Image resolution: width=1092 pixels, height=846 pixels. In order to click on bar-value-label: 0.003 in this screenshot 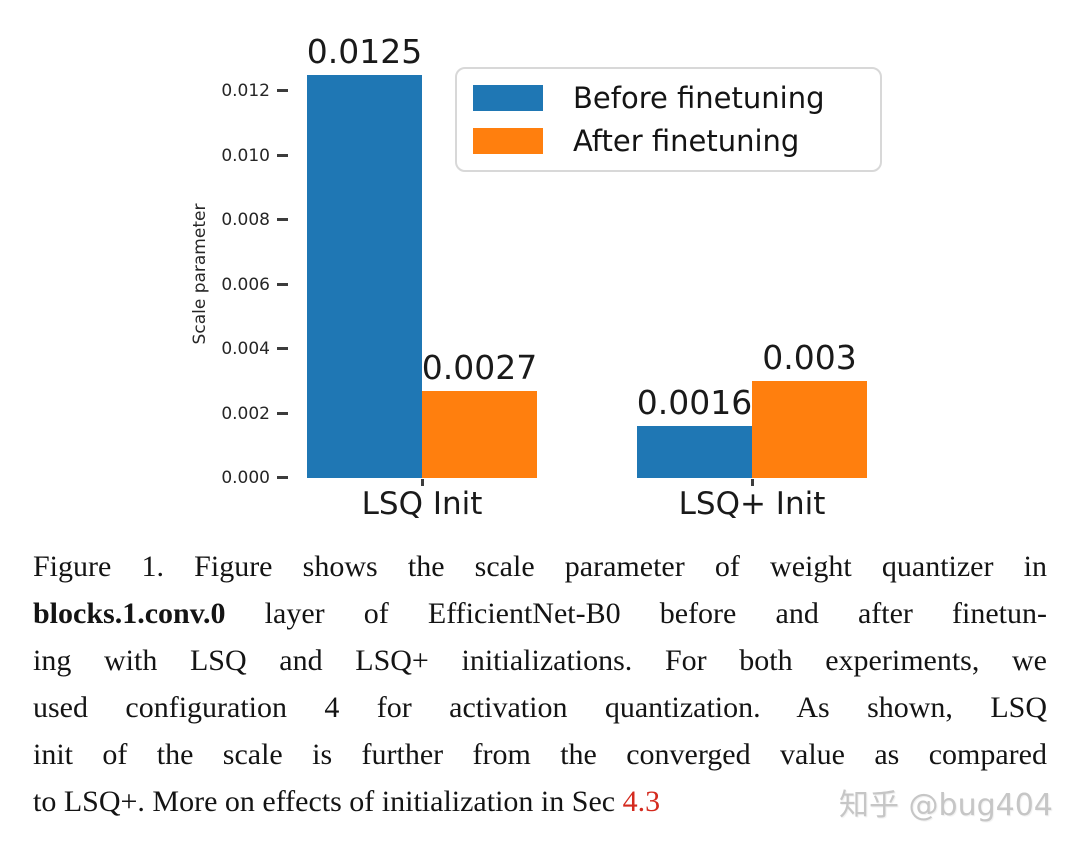, I will do `click(809, 357)`.